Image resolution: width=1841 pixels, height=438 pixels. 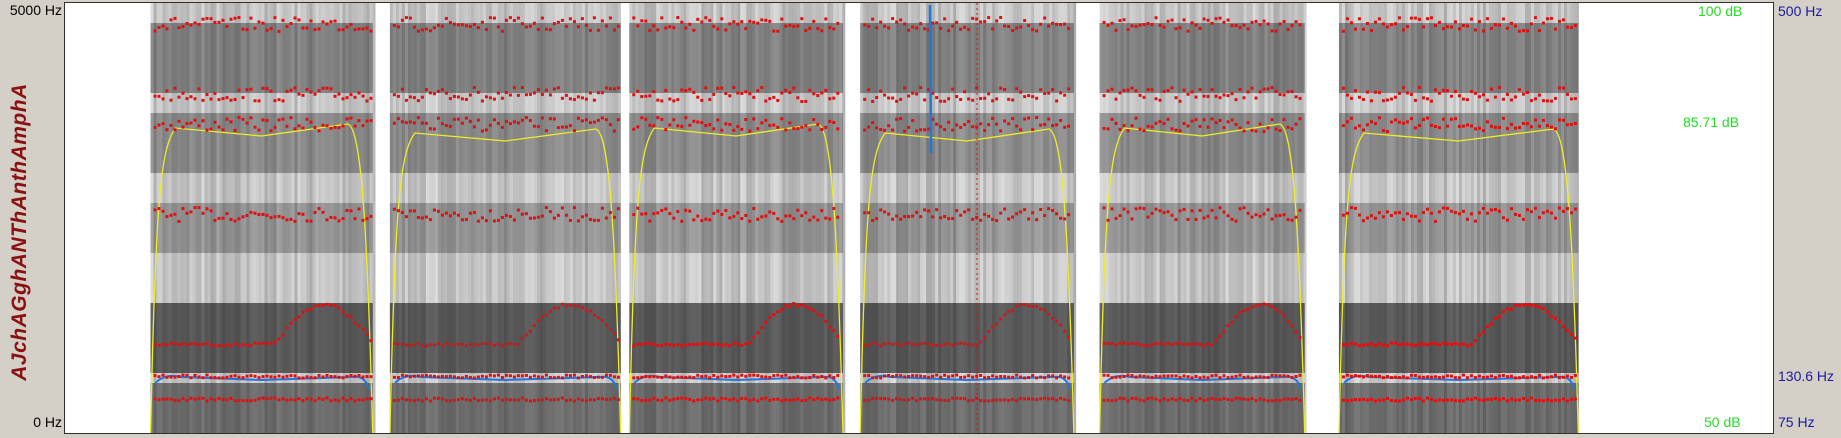 I want to click on intensity-max-label: 100 dB, so click(x=1720, y=11).